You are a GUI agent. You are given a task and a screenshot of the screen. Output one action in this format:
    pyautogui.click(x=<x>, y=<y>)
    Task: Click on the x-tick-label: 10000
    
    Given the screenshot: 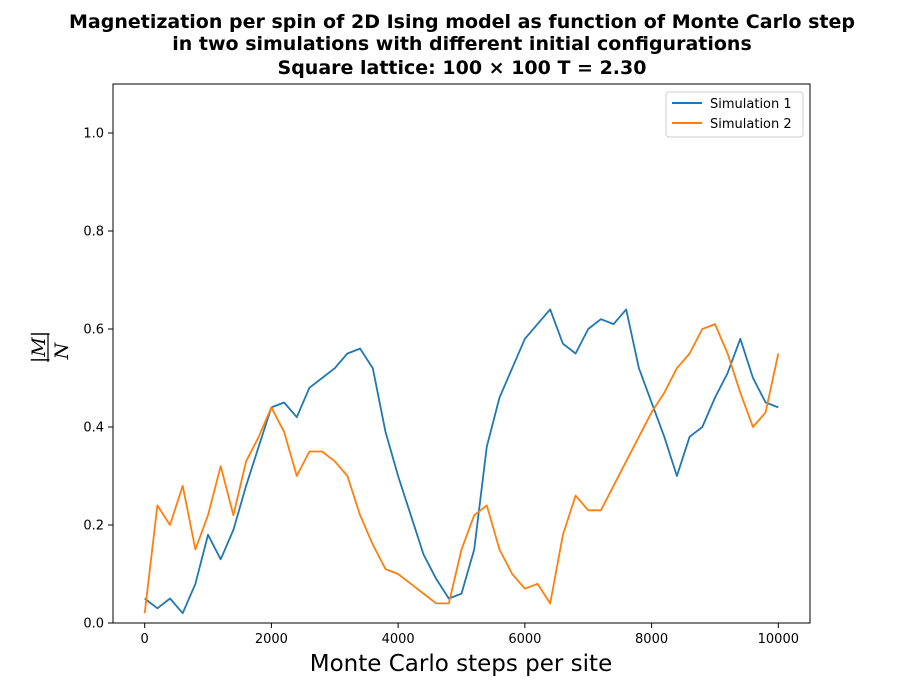 What is the action you would take?
    pyautogui.click(x=778, y=639)
    